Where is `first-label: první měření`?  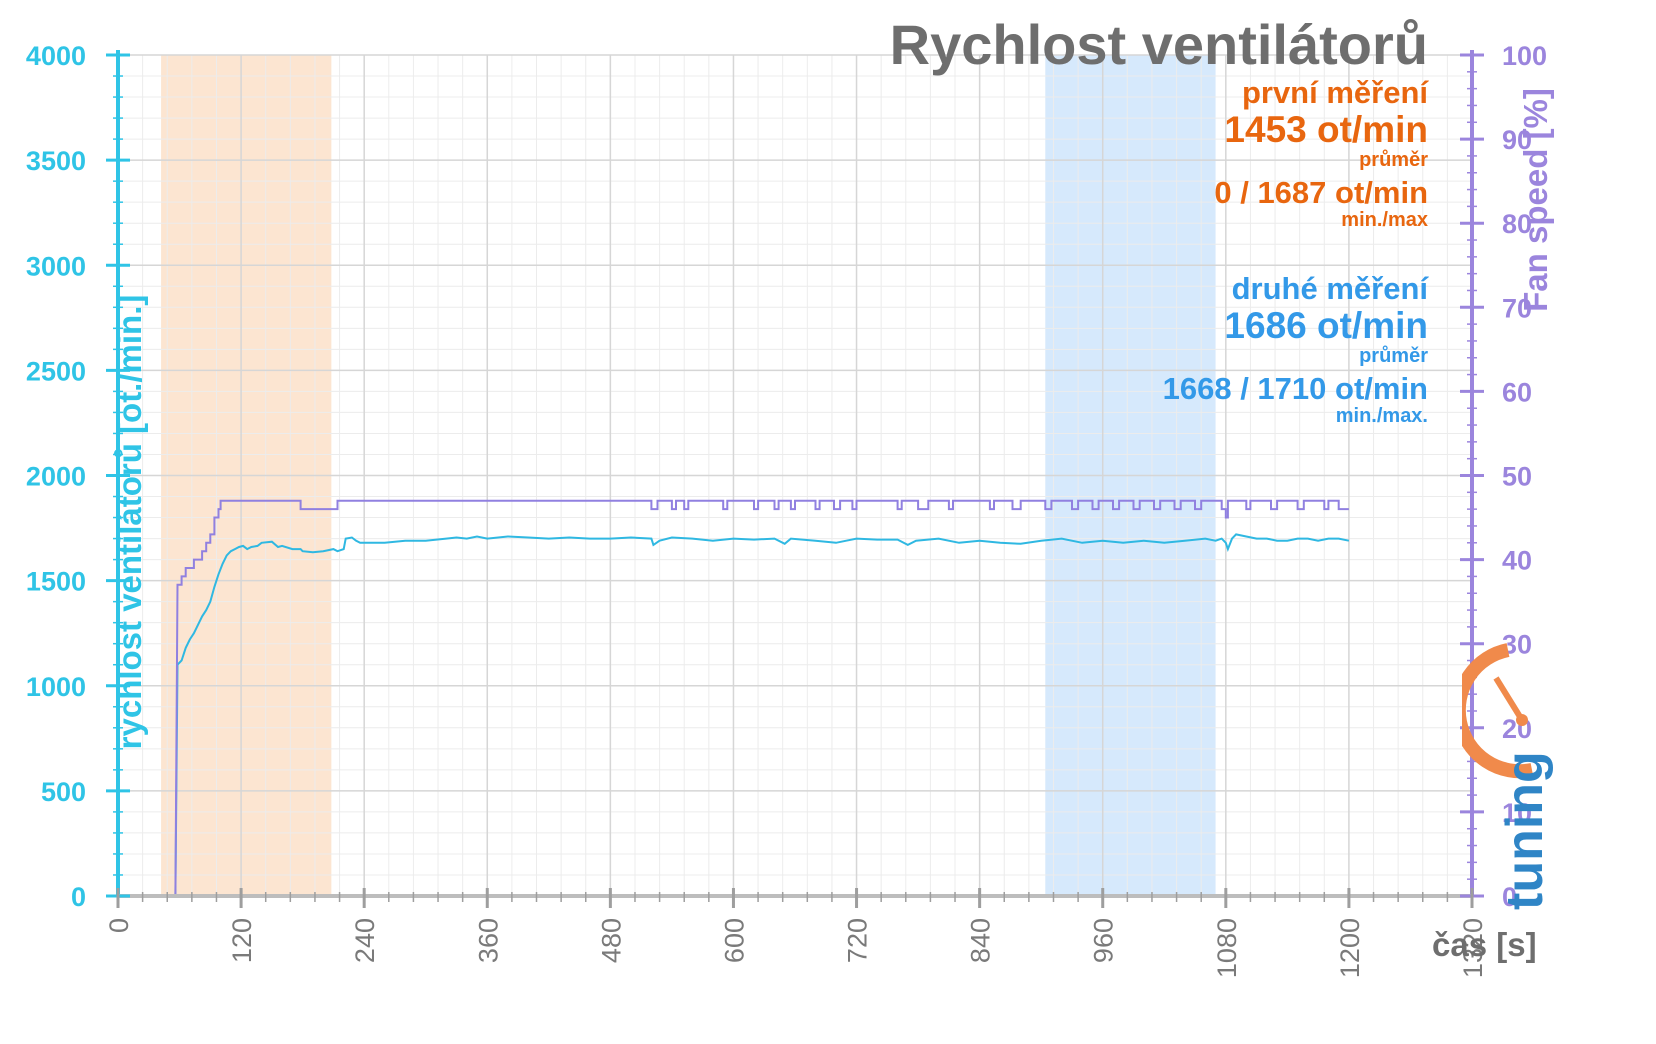
first-label: první měření is located at coordinates (1334, 92).